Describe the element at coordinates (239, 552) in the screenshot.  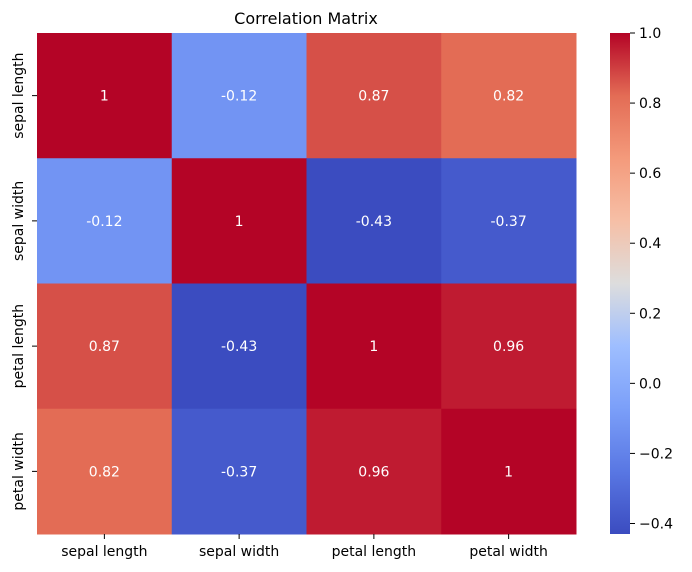
I see `x-tick-label: sepal width` at that location.